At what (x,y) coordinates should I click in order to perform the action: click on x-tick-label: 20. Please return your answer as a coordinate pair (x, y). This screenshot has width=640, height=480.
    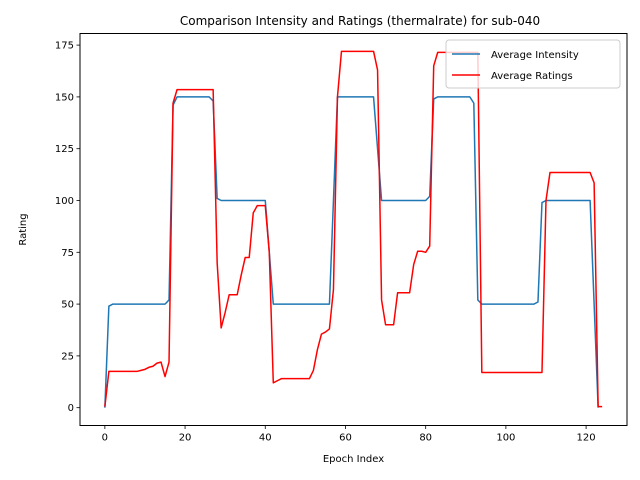
    Looking at the image, I should click on (185, 438).